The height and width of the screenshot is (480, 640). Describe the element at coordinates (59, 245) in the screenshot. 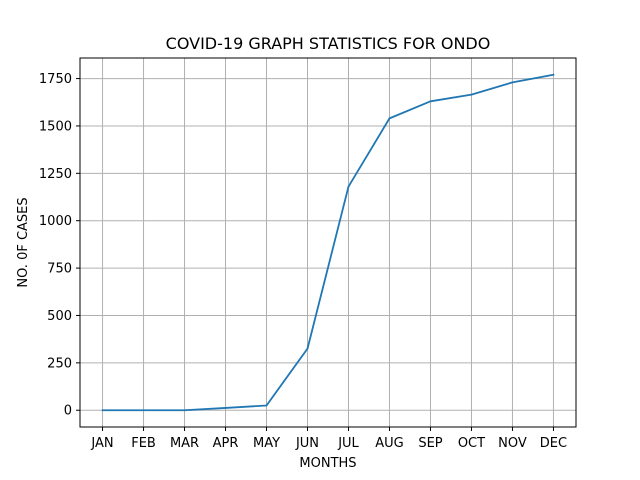

I see `y-axis-ticks: 0 250 500 750 1000 1250 1500 1750` at that location.